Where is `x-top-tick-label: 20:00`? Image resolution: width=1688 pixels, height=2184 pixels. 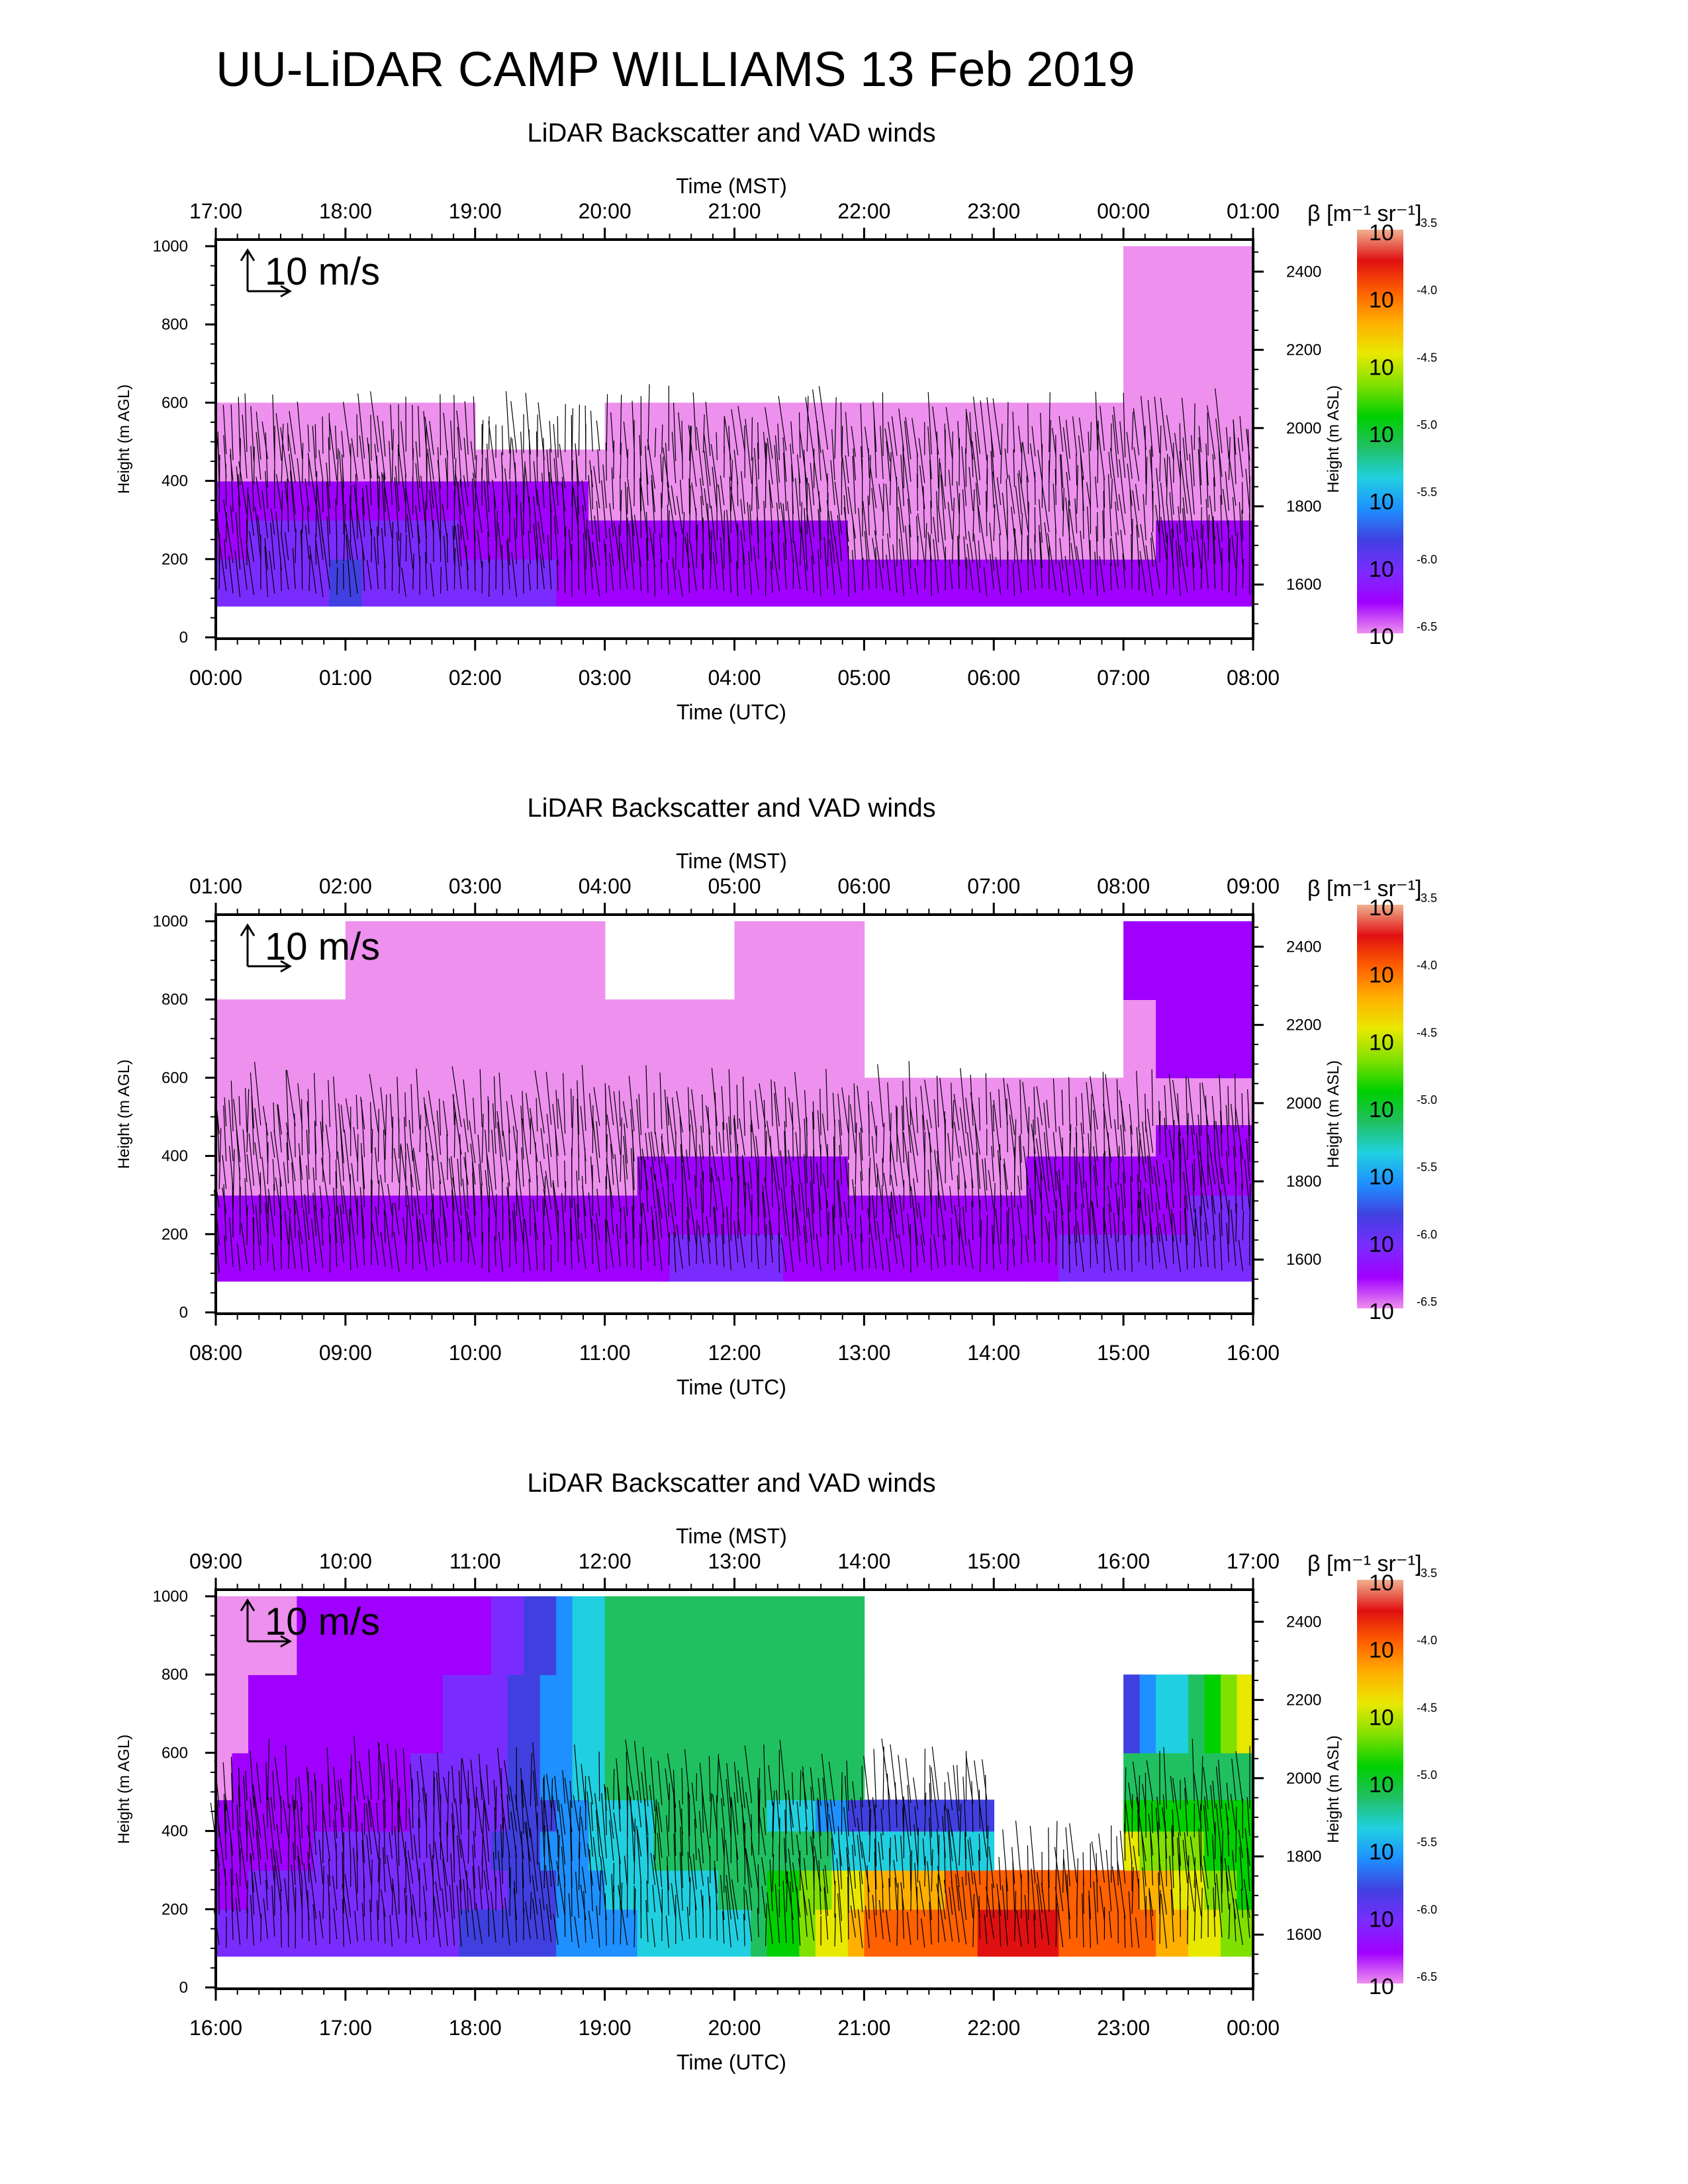
x-top-tick-label: 20:00 is located at coordinates (605, 211).